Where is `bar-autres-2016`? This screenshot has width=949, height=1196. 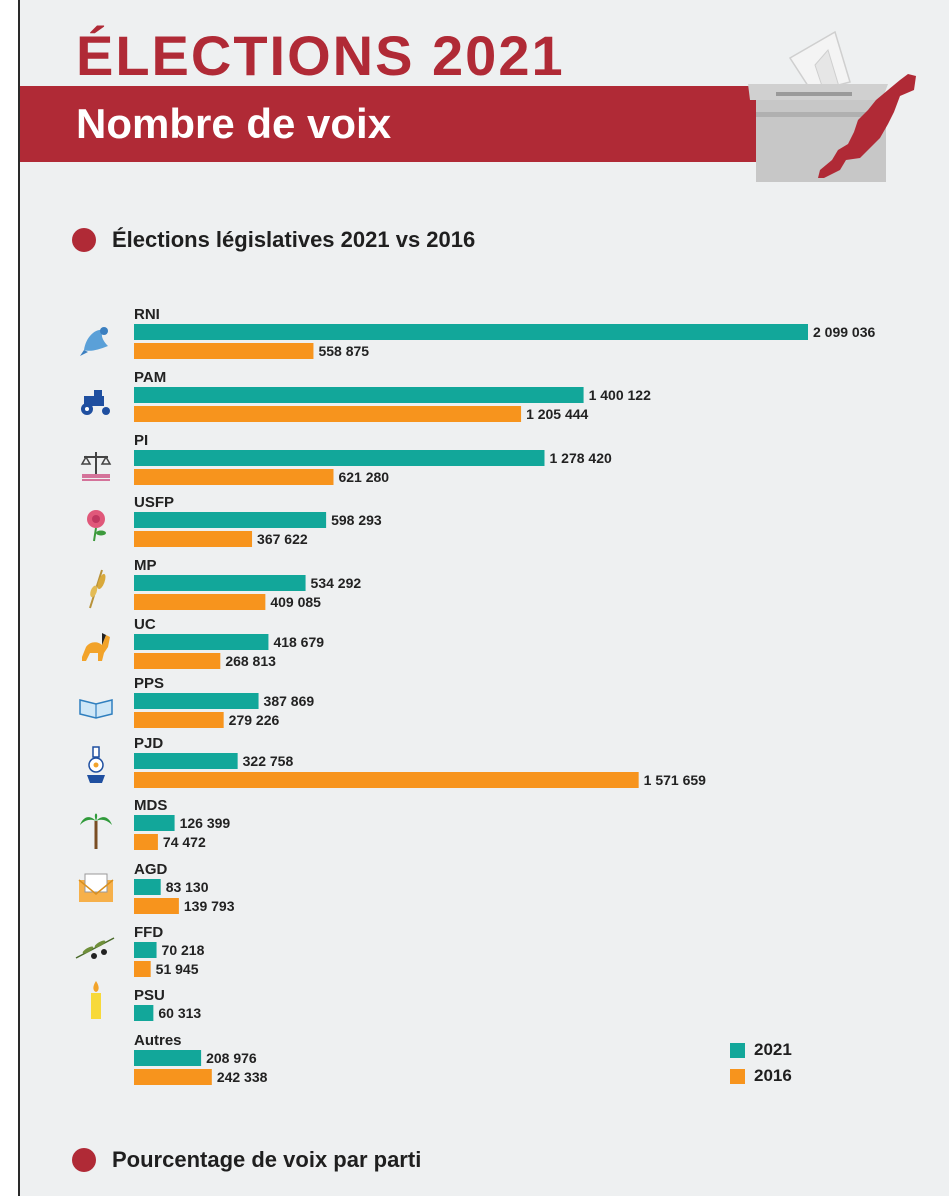 bar-autres-2016 is located at coordinates (173, 1077).